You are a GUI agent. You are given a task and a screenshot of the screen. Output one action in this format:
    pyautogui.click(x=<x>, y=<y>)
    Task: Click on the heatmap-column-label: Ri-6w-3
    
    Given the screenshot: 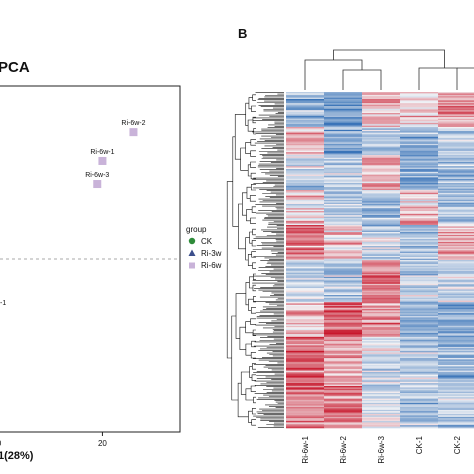 What is the action you would take?
    pyautogui.click(x=381, y=449)
    